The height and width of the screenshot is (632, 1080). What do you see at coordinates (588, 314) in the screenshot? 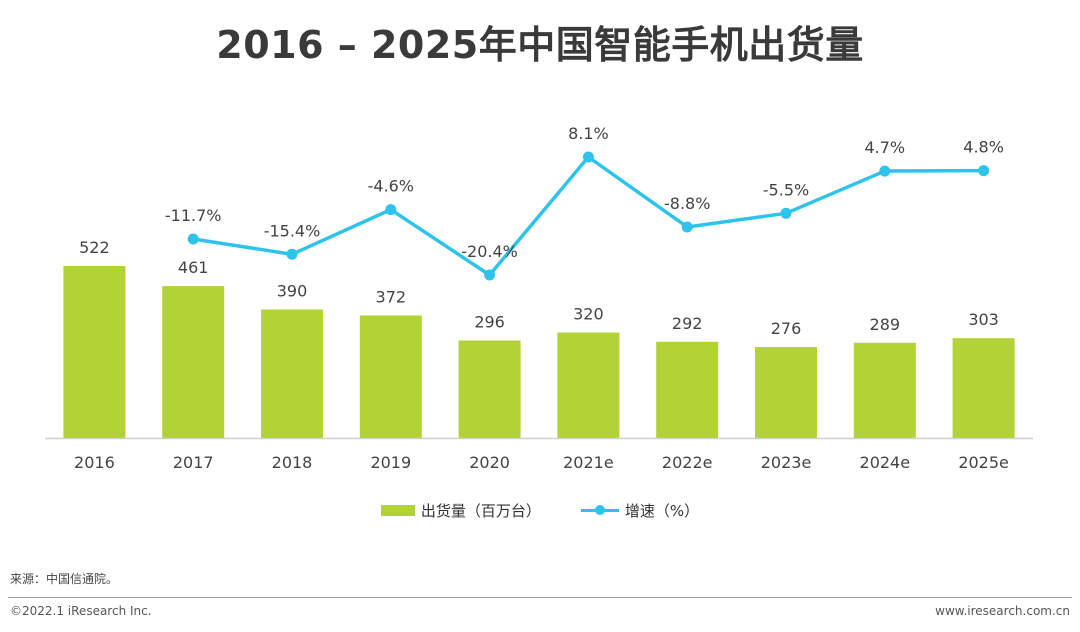
I see `bar-value-label: 320` at bounding box center [588, 314].